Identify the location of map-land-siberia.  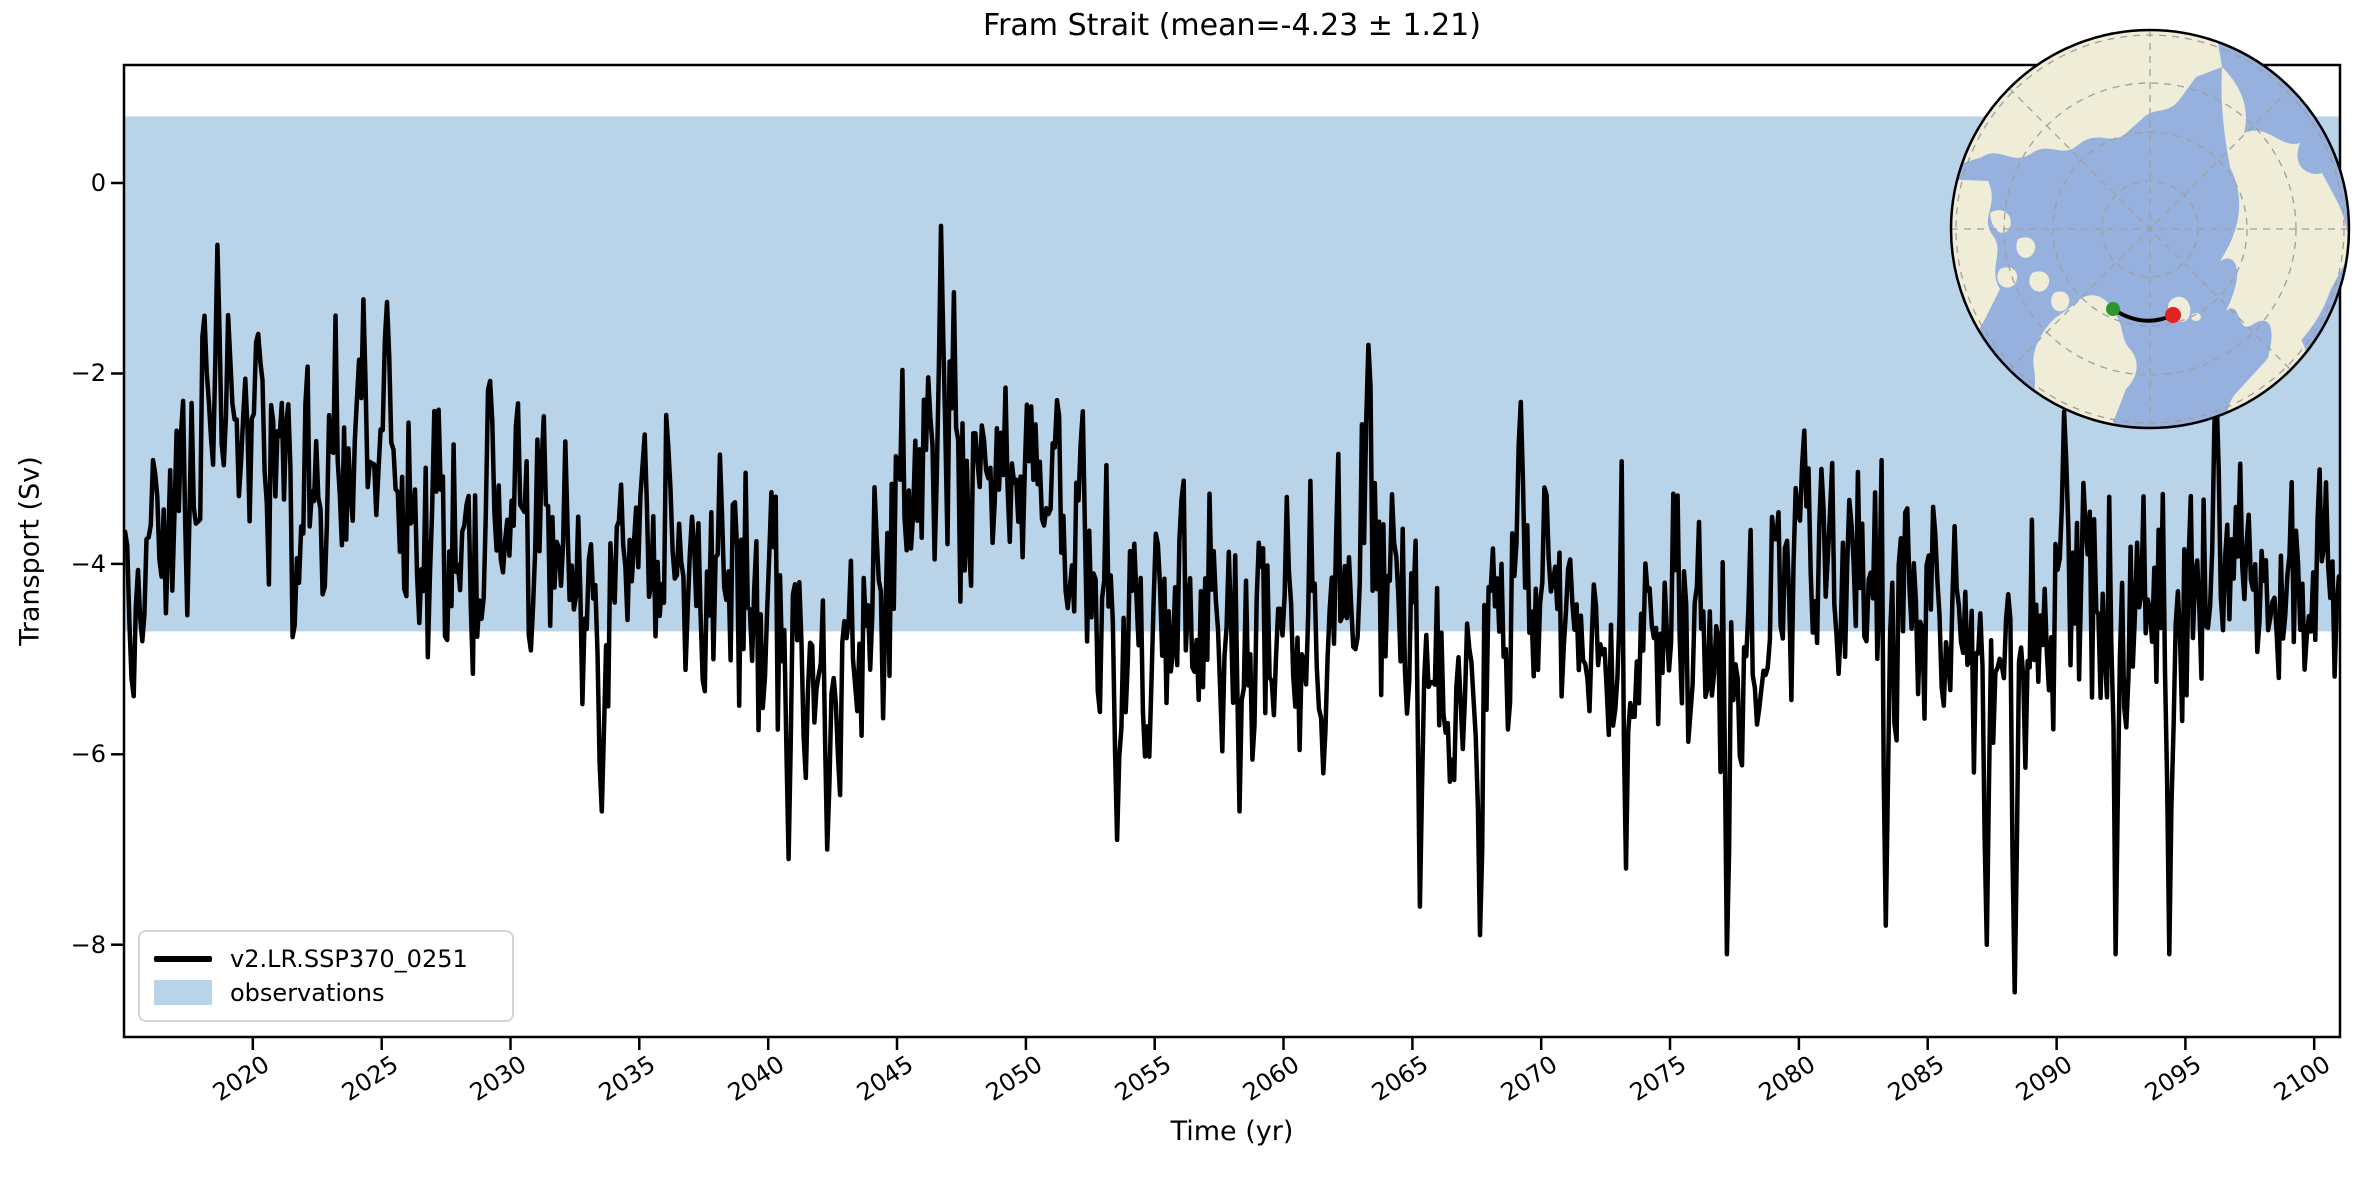
(2284, 224).